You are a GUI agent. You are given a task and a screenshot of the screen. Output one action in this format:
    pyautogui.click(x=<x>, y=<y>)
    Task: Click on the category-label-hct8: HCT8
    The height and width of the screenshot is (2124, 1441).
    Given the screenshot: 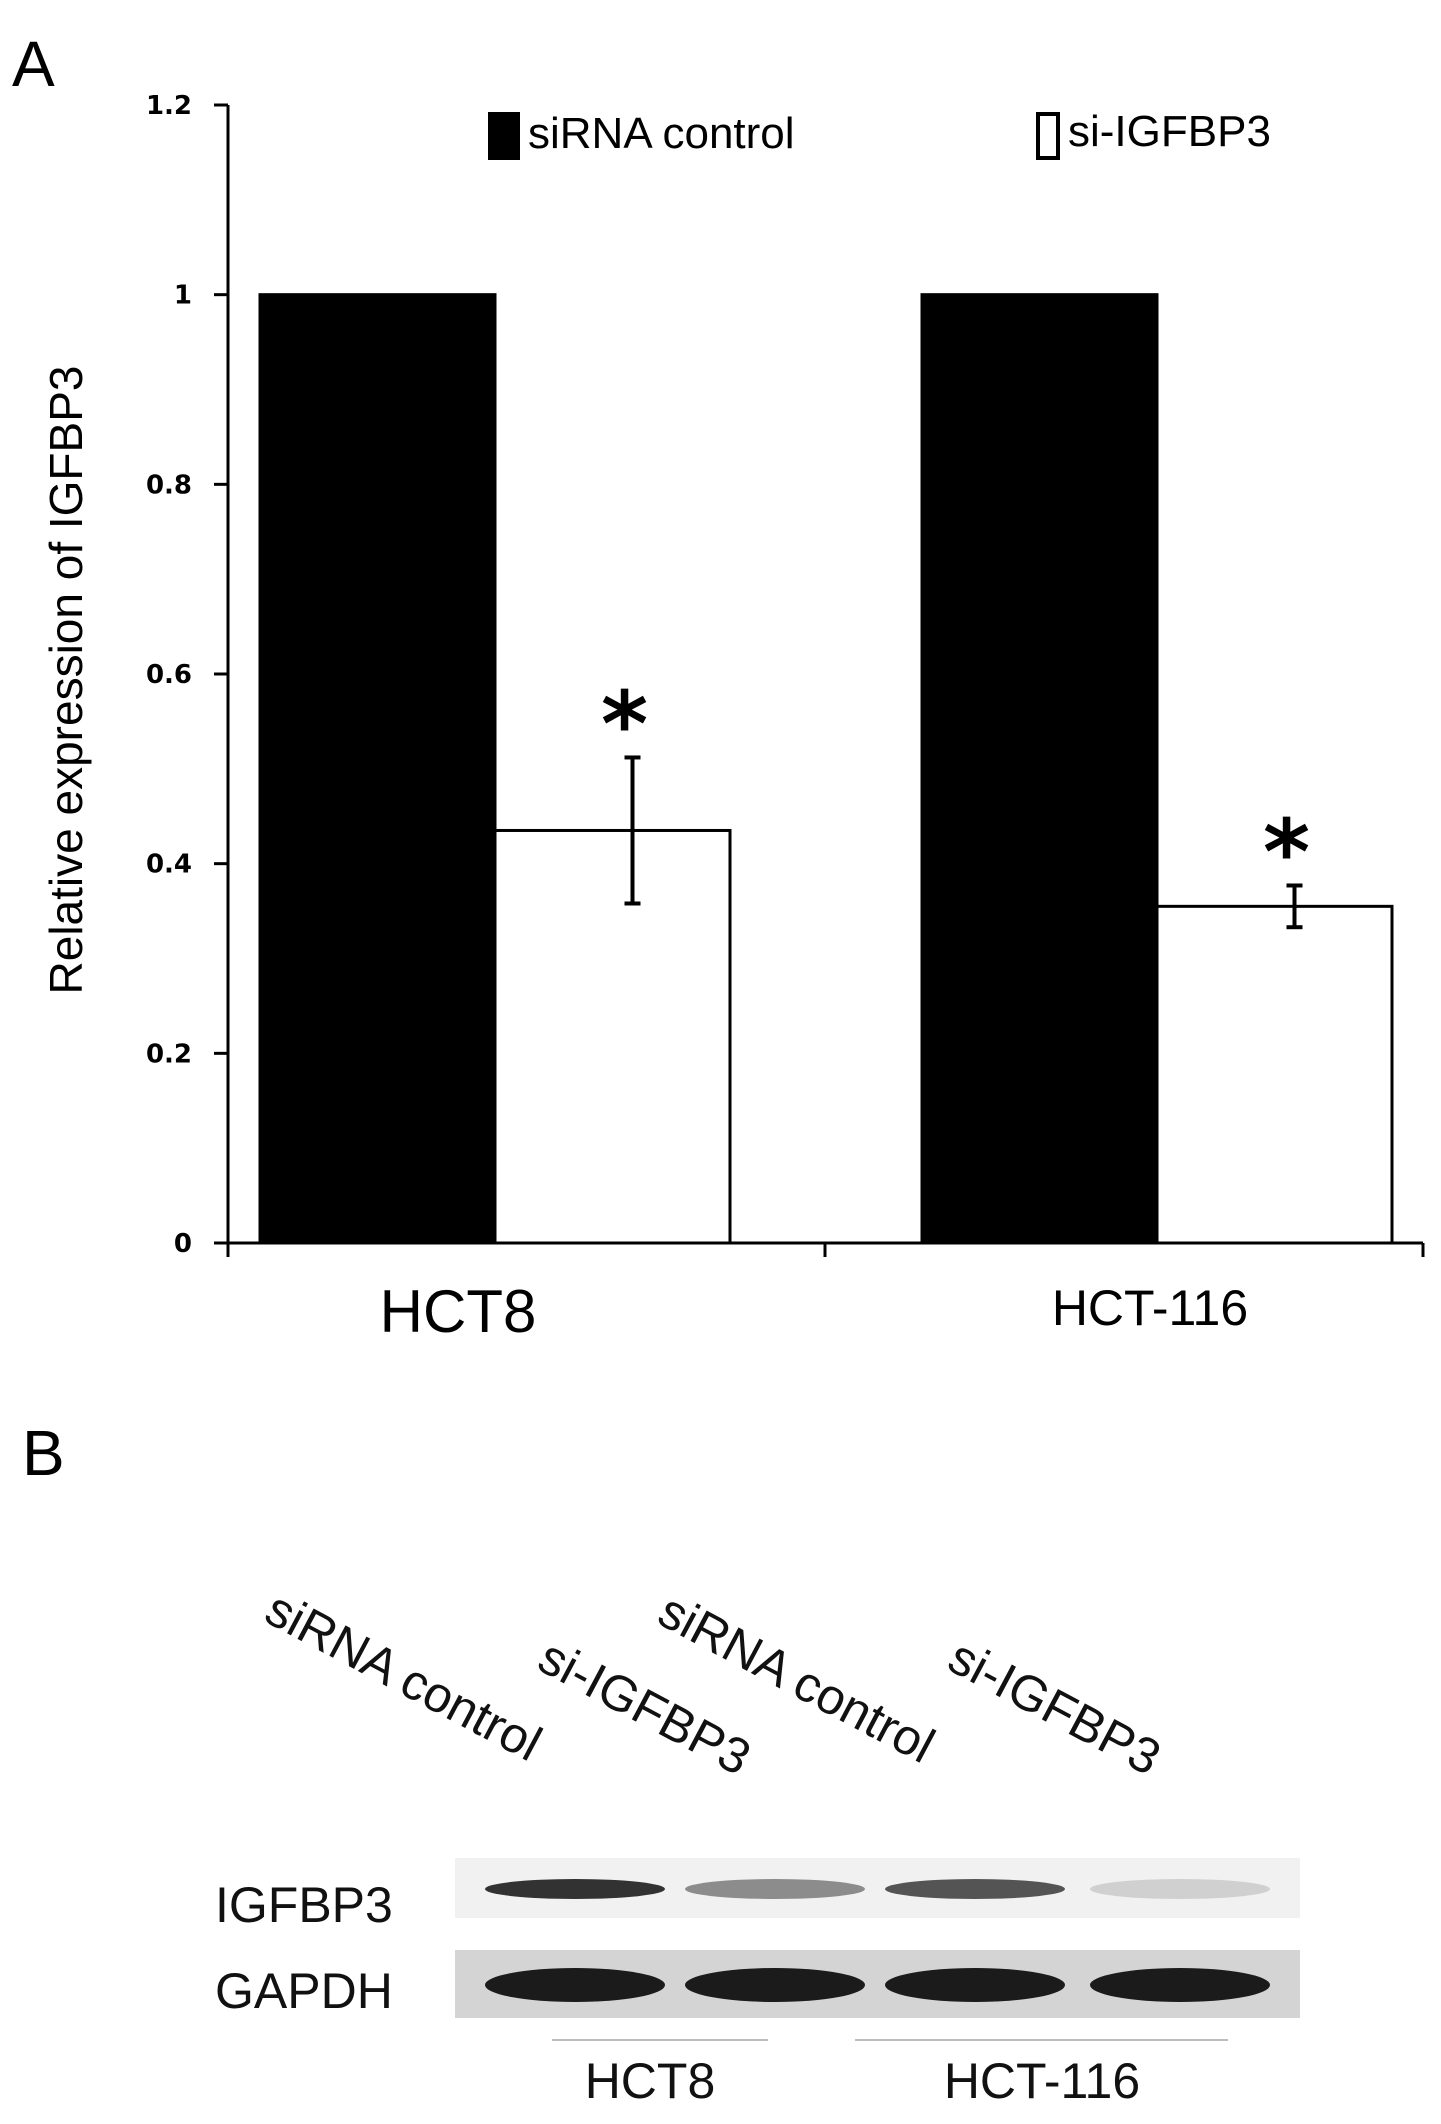 What is the action you would take?
    pyautogui.click(x=458, y=1311)
    